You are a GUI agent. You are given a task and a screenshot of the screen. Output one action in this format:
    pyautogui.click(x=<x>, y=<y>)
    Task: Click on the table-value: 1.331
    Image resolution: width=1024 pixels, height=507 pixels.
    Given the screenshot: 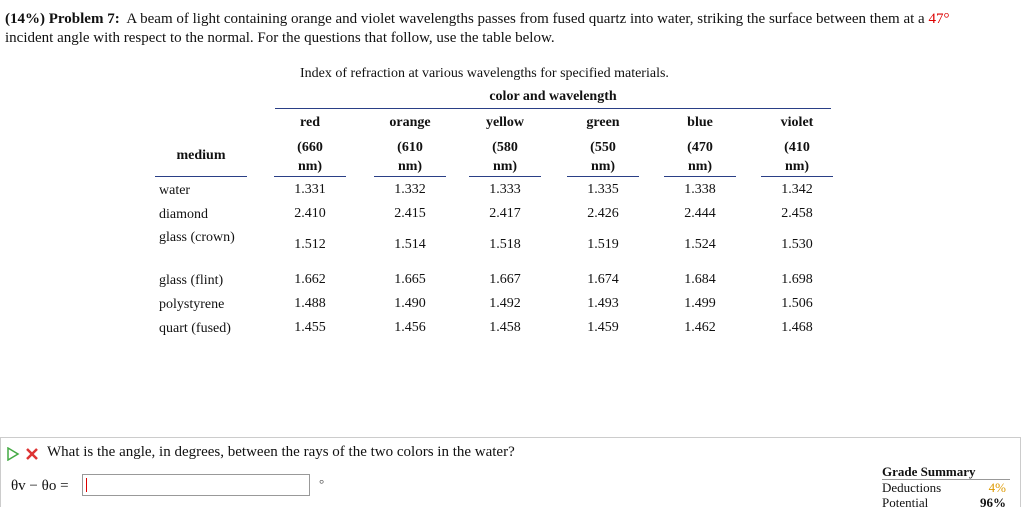 What is the action you would take?
    pyautogui.click(x=310, y=189)
    